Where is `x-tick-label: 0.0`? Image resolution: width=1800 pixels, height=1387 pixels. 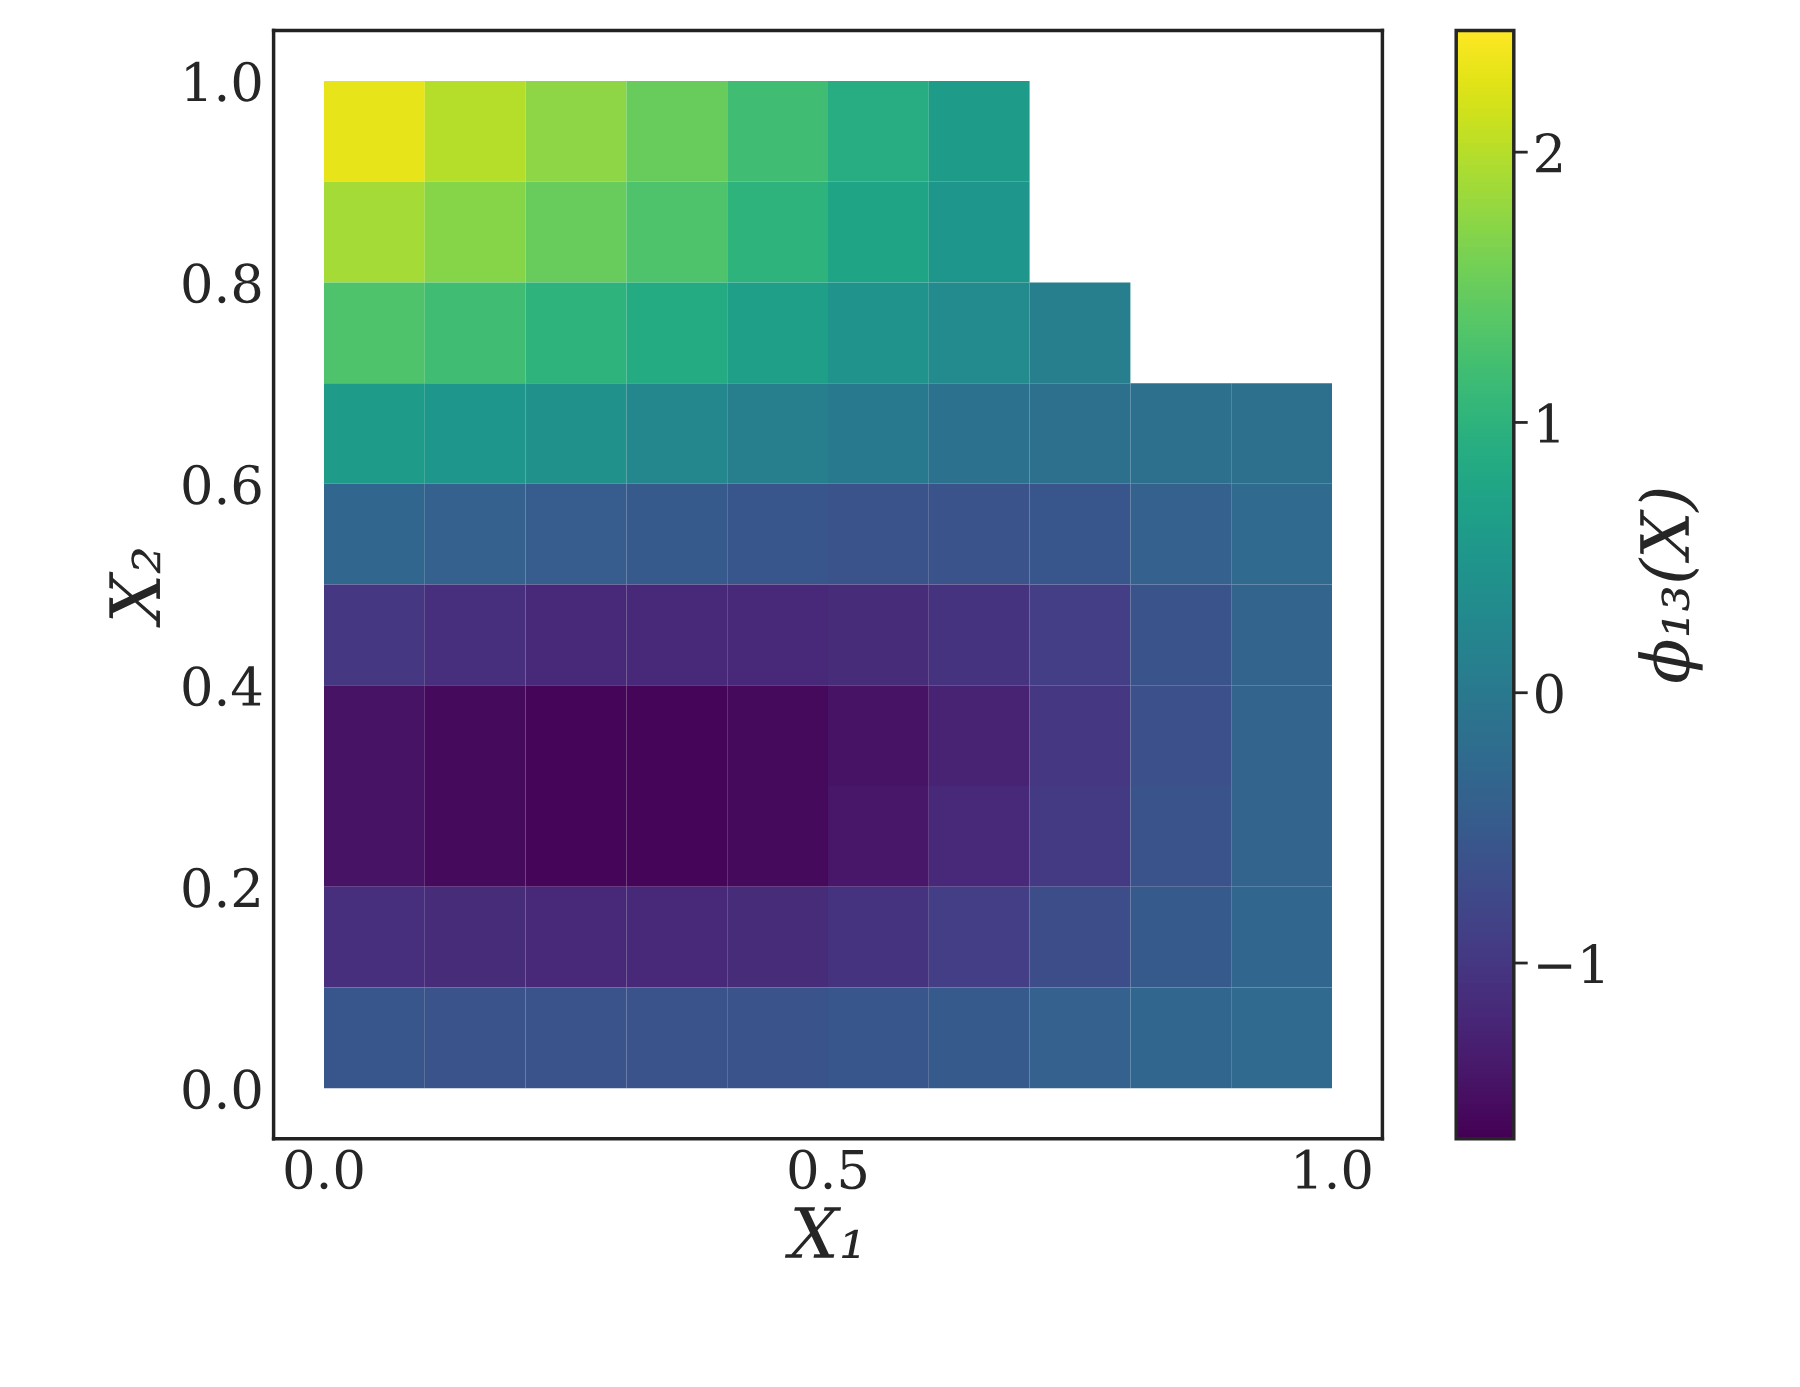 x-tick-label: 0.0 is located at coordinates (324, 1169).